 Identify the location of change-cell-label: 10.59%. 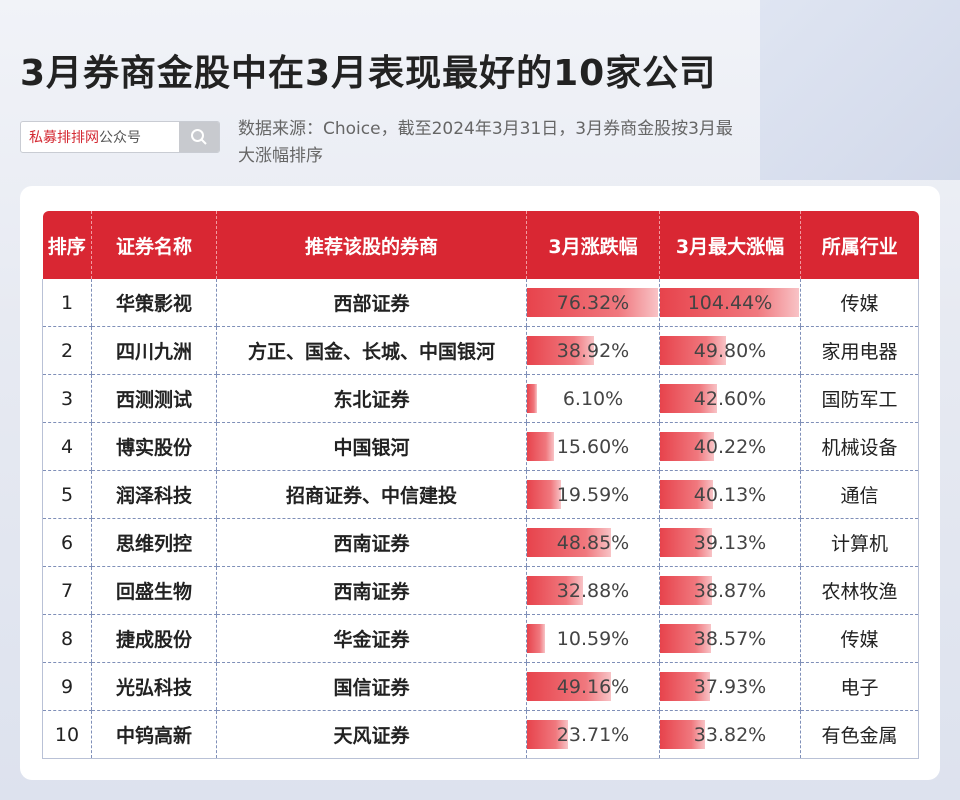
(593, 638).